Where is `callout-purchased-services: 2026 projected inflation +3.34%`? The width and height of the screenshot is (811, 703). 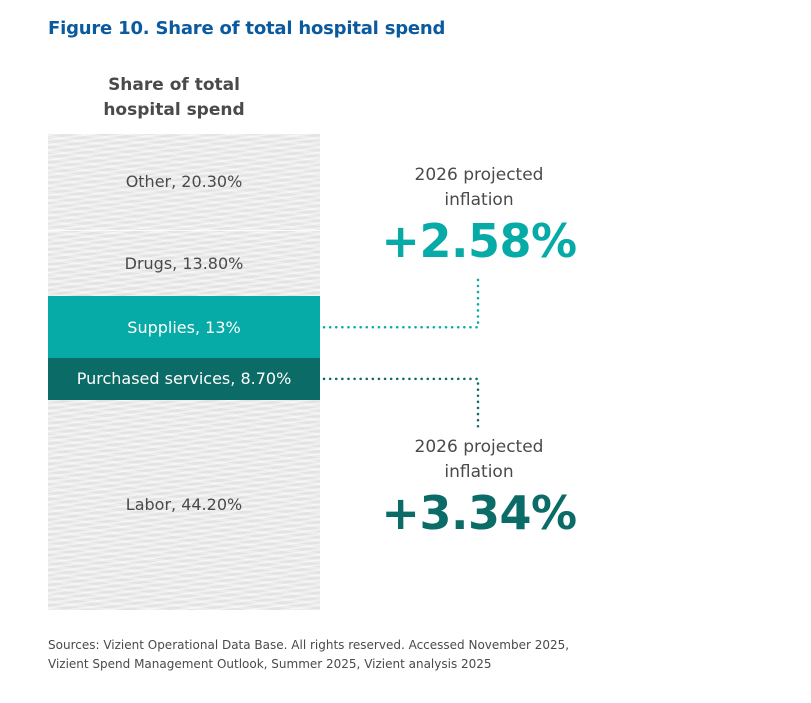 callout-purchased-services: 2026 projected inflation +3.34% is located at coordinates (479, 487).